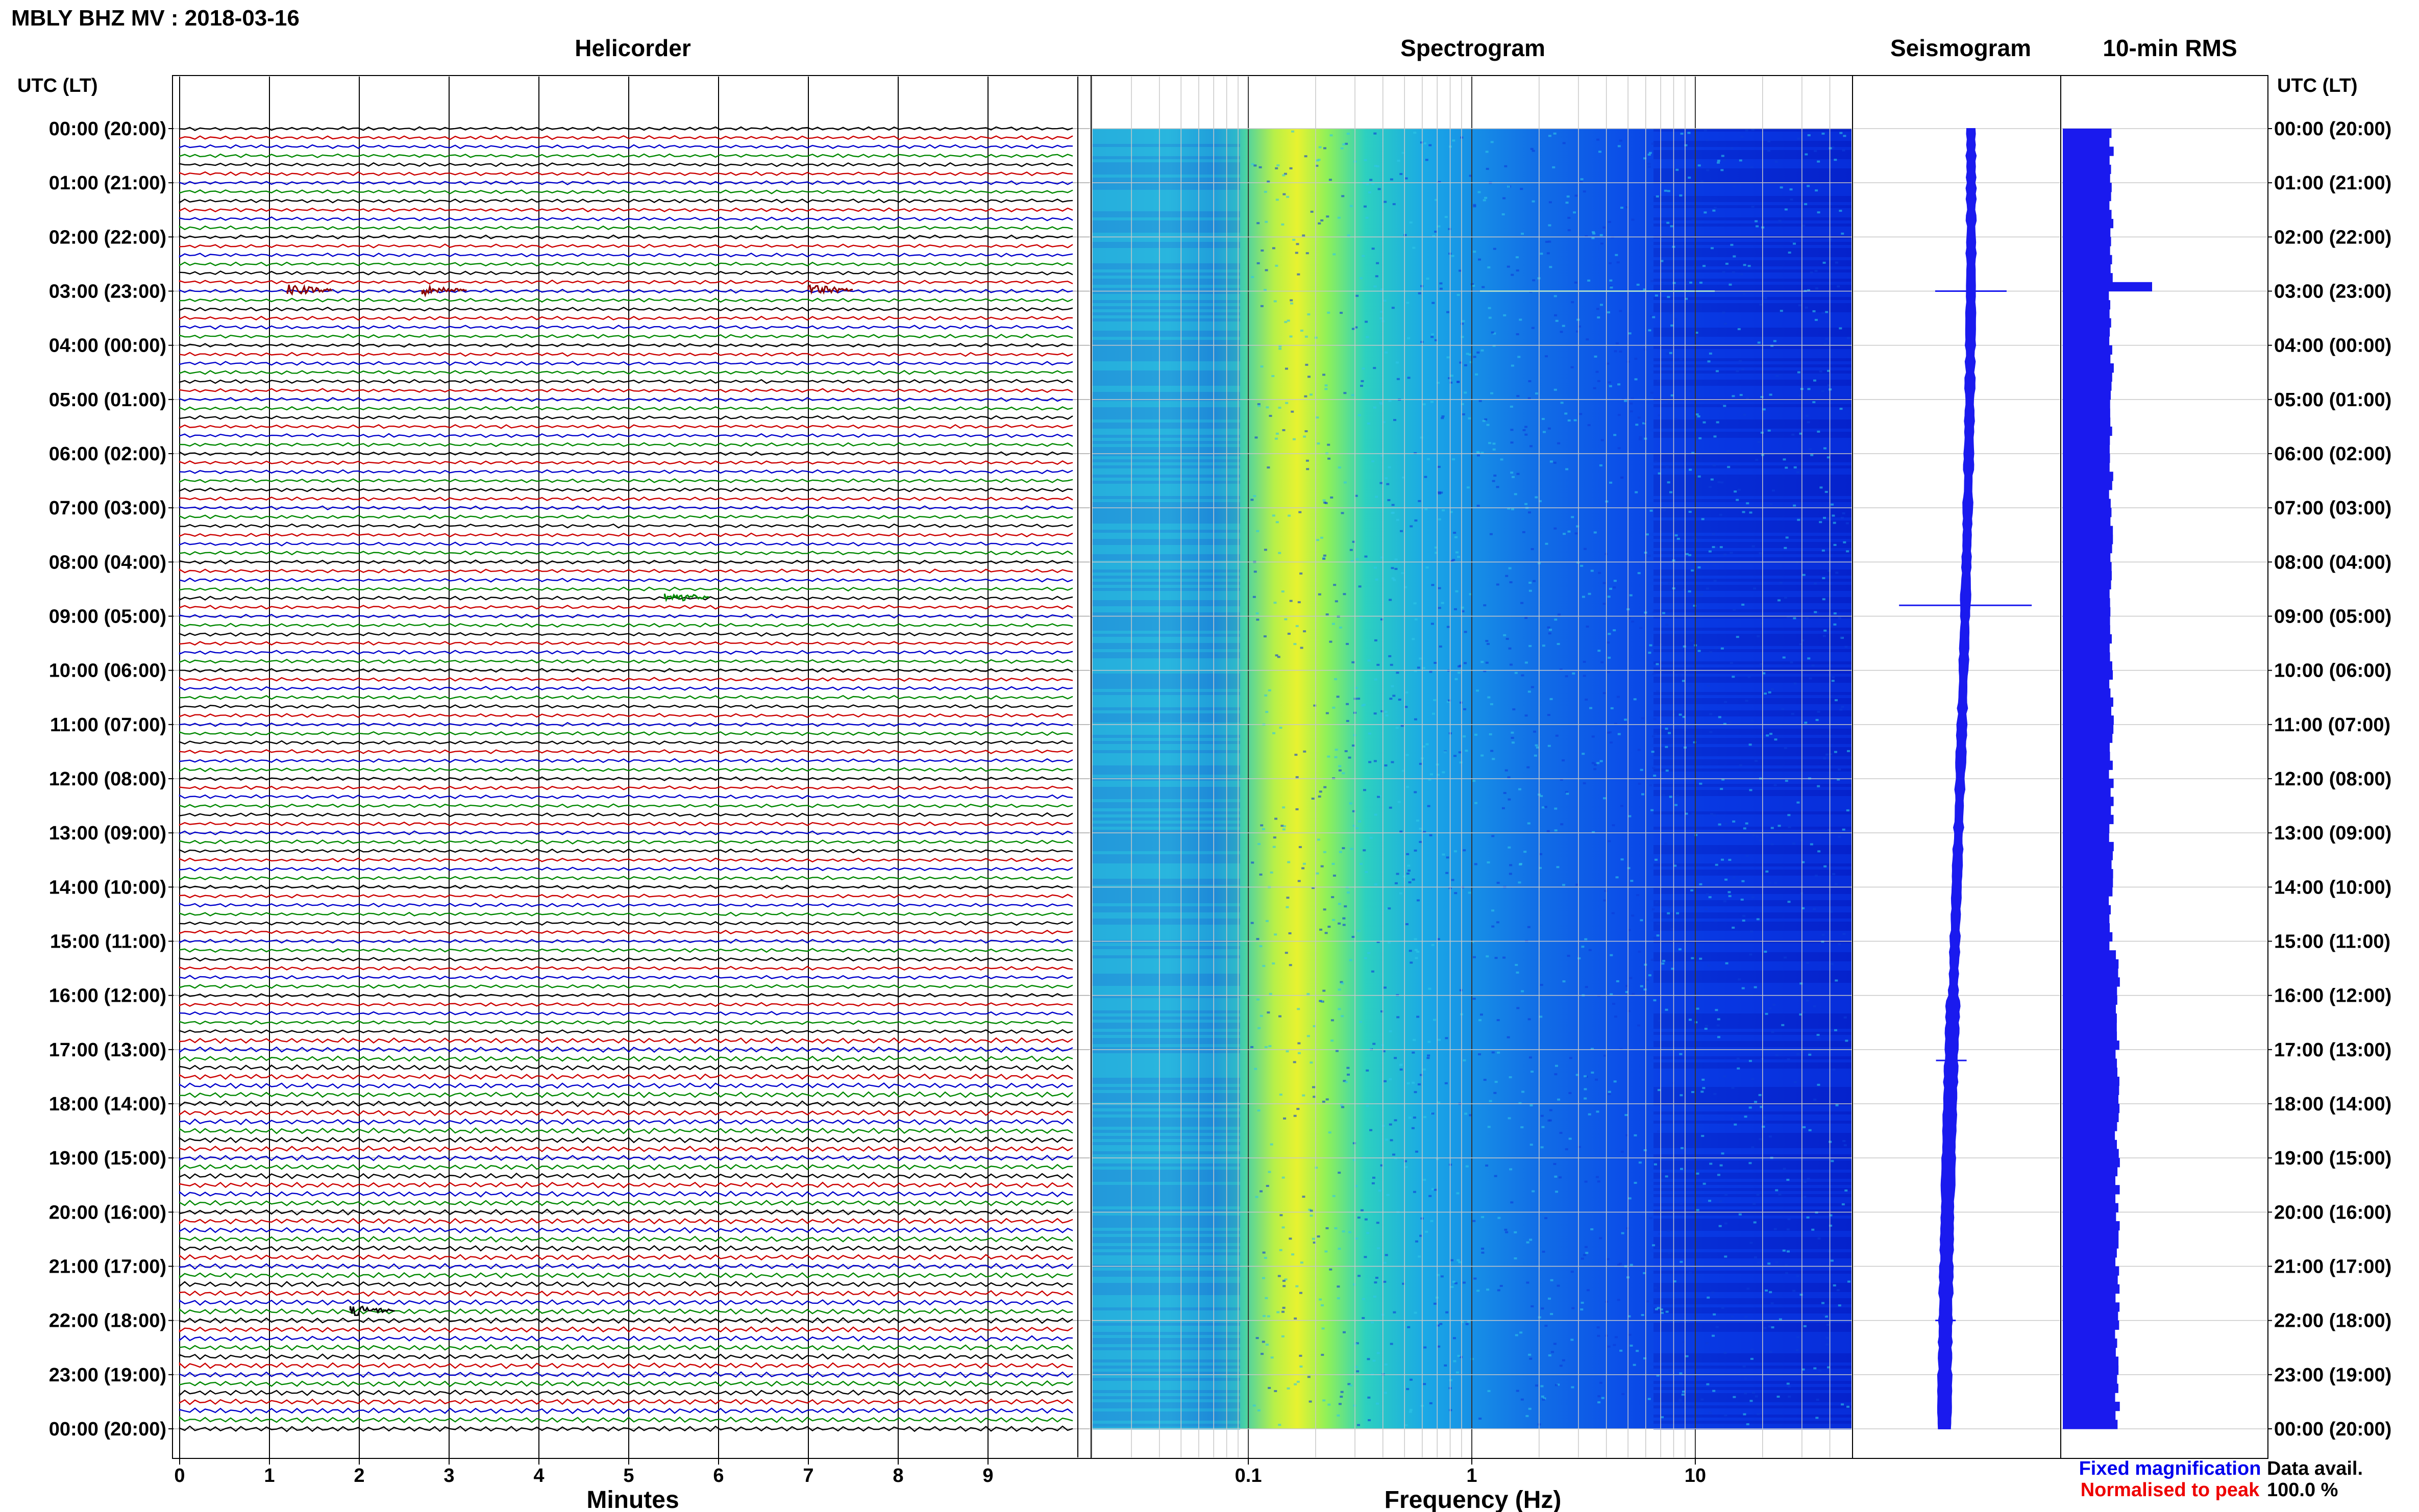  What do you see at coordinates (107, 1321) in the screenshot?
I see `time-label: 22:00 (18:00)` at bounding box center [107, 1321].